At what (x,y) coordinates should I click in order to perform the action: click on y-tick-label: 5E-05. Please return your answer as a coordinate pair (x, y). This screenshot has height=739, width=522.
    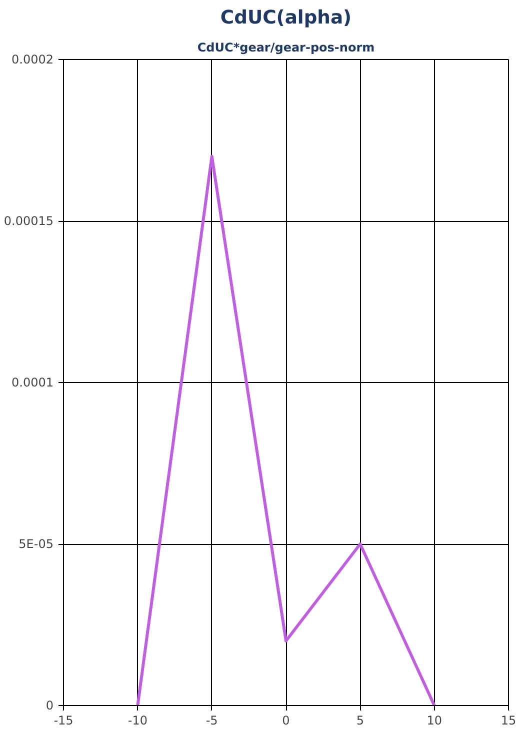
    Looking at the image, I should click on (36, 544).